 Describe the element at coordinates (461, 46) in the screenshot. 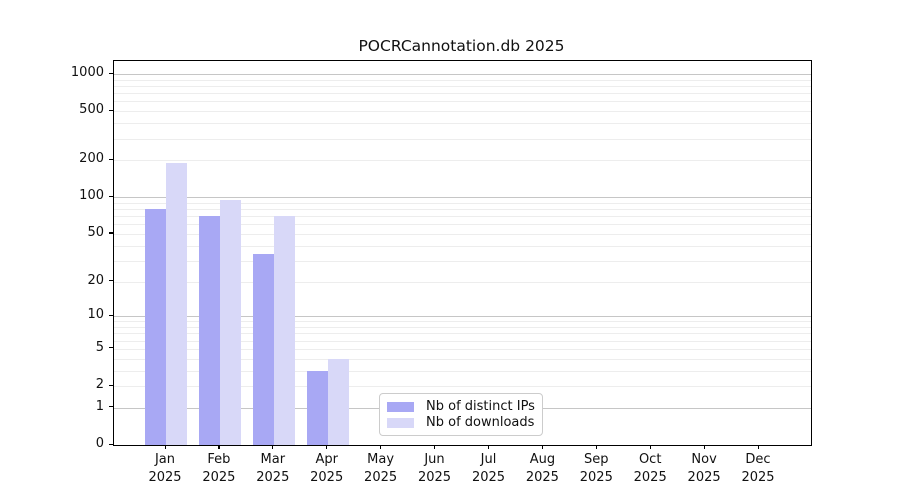

I see `chart-title: POCRCannotation.db 2025` at that location.